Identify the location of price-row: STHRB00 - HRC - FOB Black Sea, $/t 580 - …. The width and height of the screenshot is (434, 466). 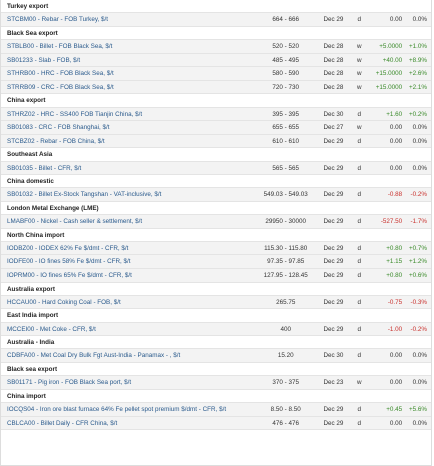
(216, 74).